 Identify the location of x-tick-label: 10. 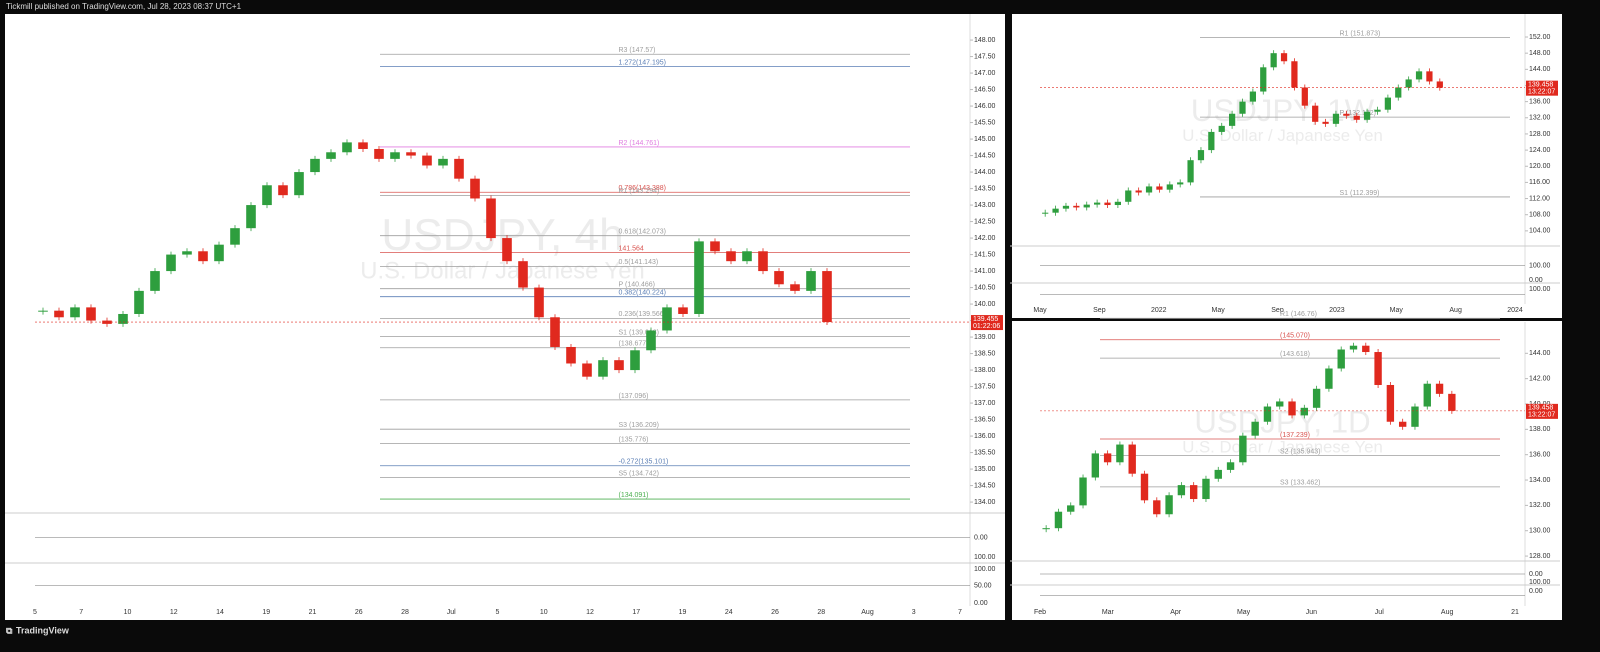
(128, 612).